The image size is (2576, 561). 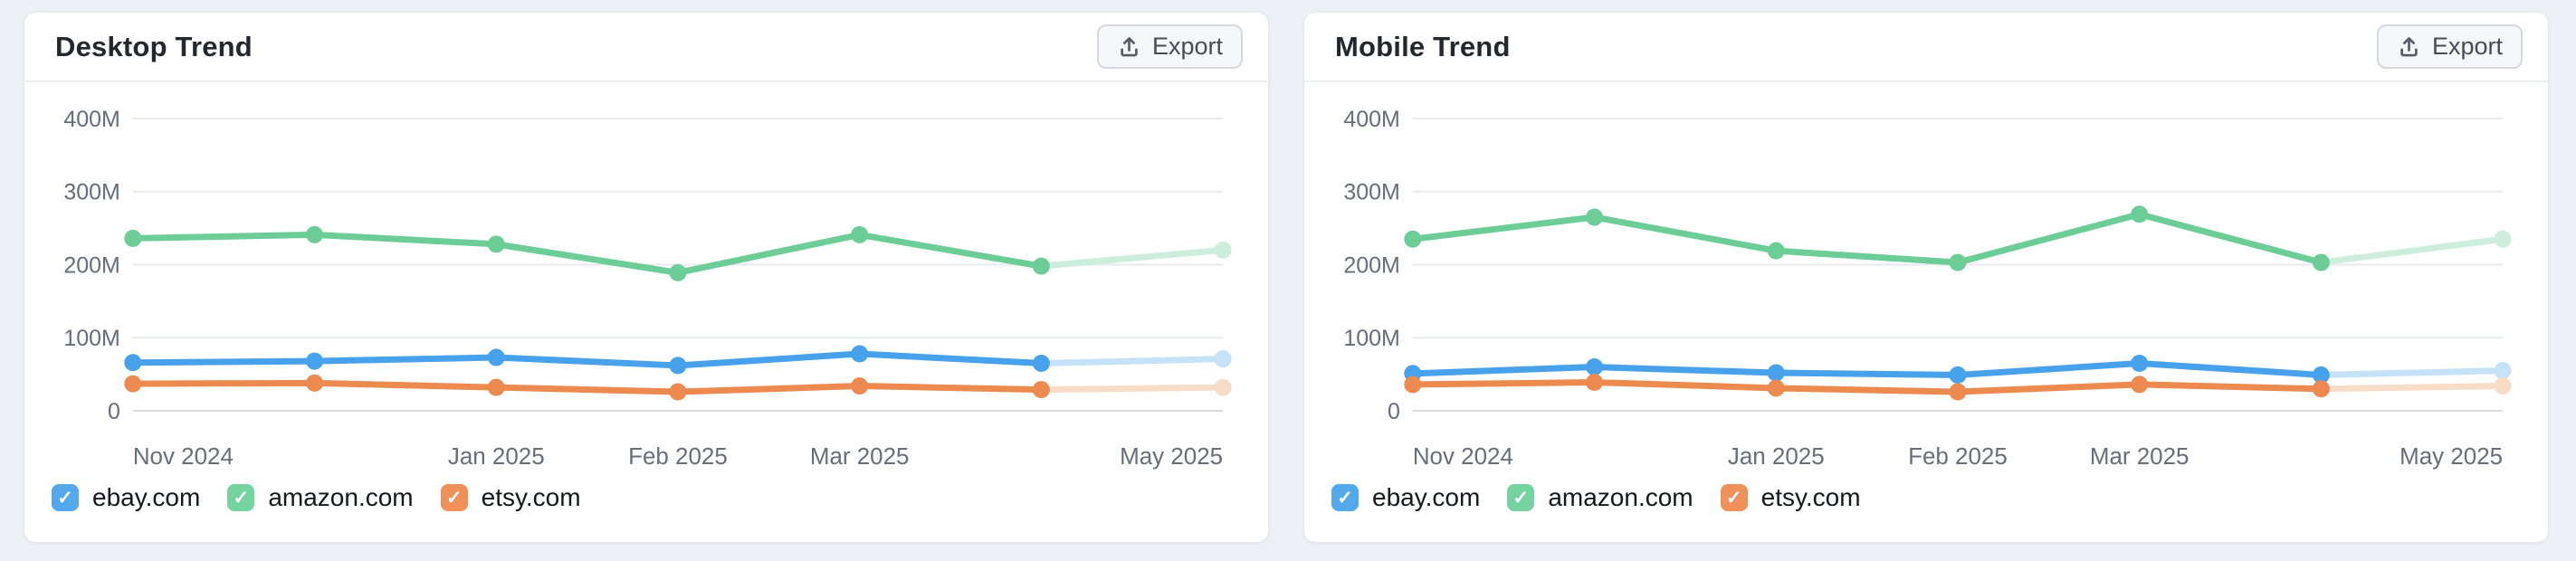 What do you see at coordinates (1394, 411) in the screenshot?
I see `y-axis-label: 0` at bounding box center [1394, 411].